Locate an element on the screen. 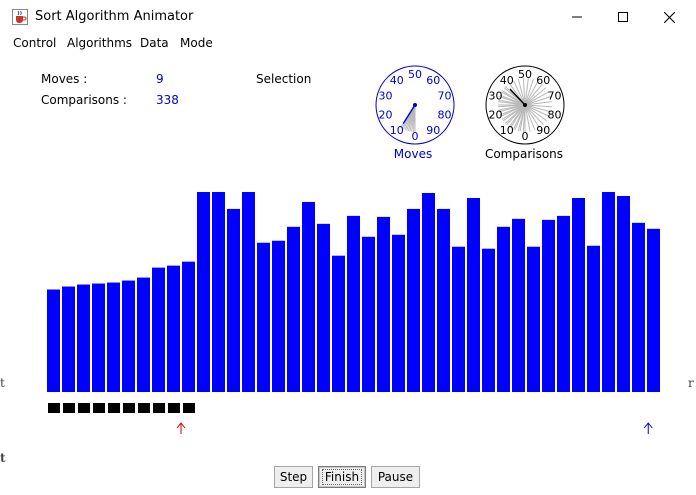  dial-tick-label: 40 is located at coordinates (507, 80).